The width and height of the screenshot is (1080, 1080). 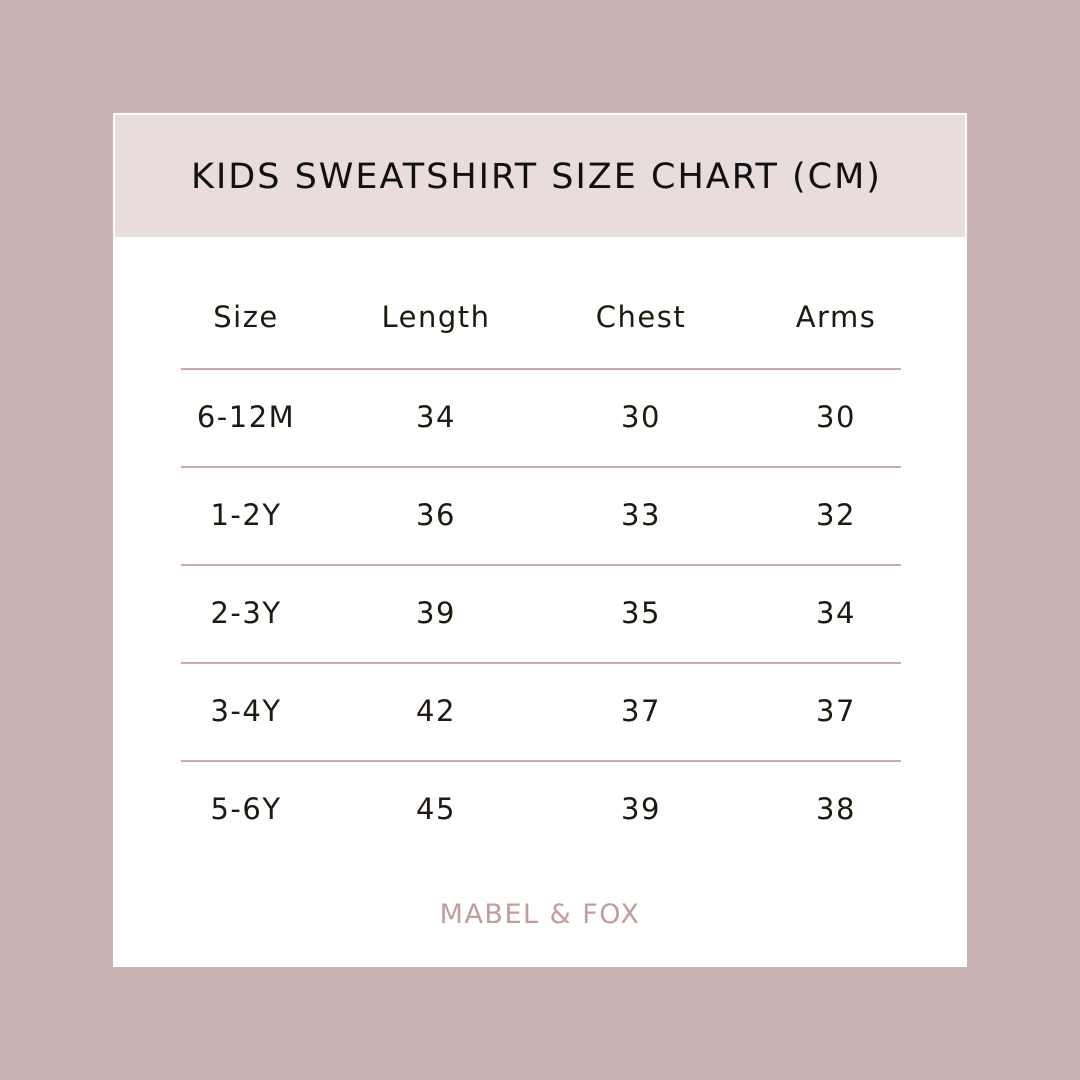 I want to click on column-header-size: Size, so click(x=246, y=317).